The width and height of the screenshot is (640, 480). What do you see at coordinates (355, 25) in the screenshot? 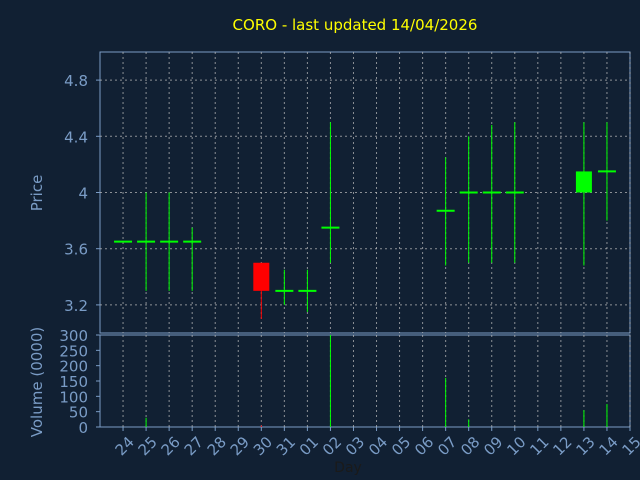
I see `chart-title: CORO - last updated 14/04/2026` at bounding box center [355, 25].